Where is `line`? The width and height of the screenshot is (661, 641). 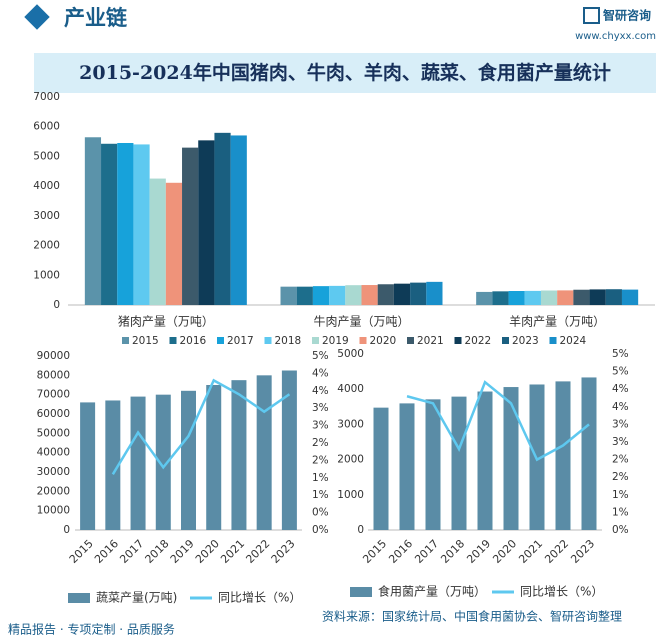
line is located at coordinates (201, 426).